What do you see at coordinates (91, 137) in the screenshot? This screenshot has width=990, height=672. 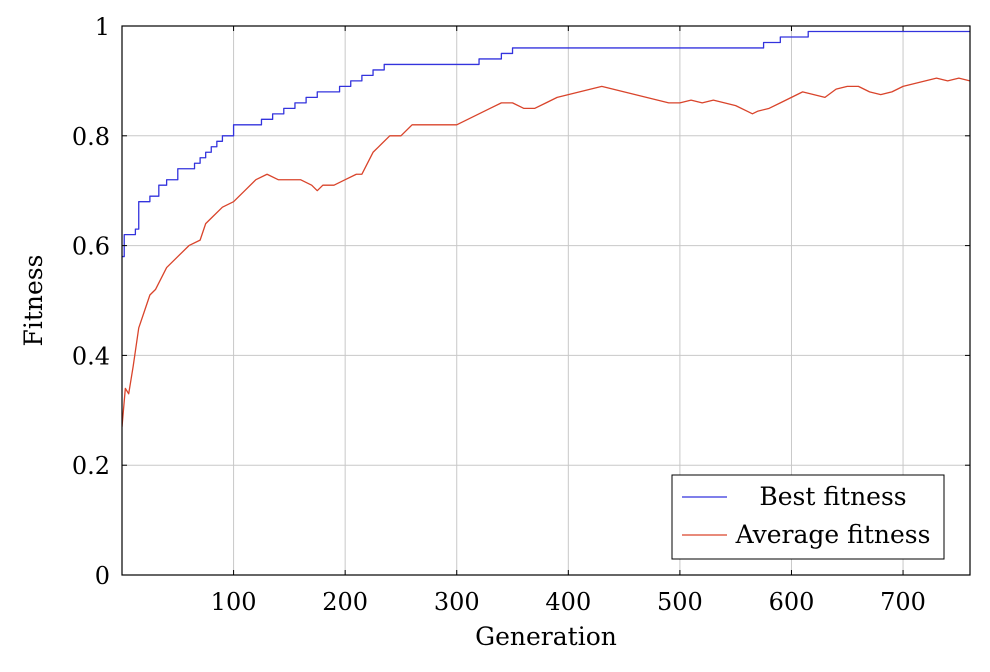 I see `y-tick-label: 0.8` at bounding box center [91, 137].